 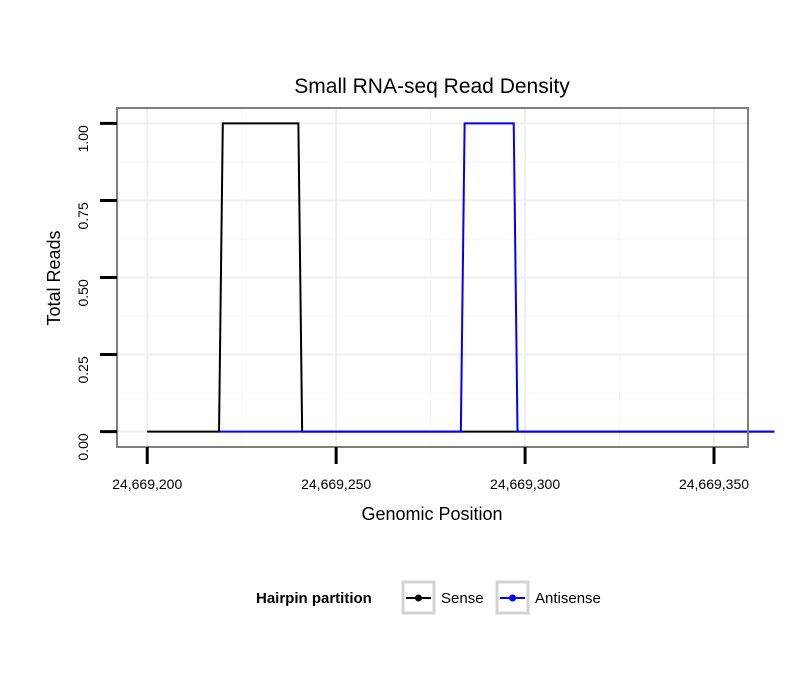 I want to click on x-tick-label-3: 24,669,350, so click(x=714, y=484).